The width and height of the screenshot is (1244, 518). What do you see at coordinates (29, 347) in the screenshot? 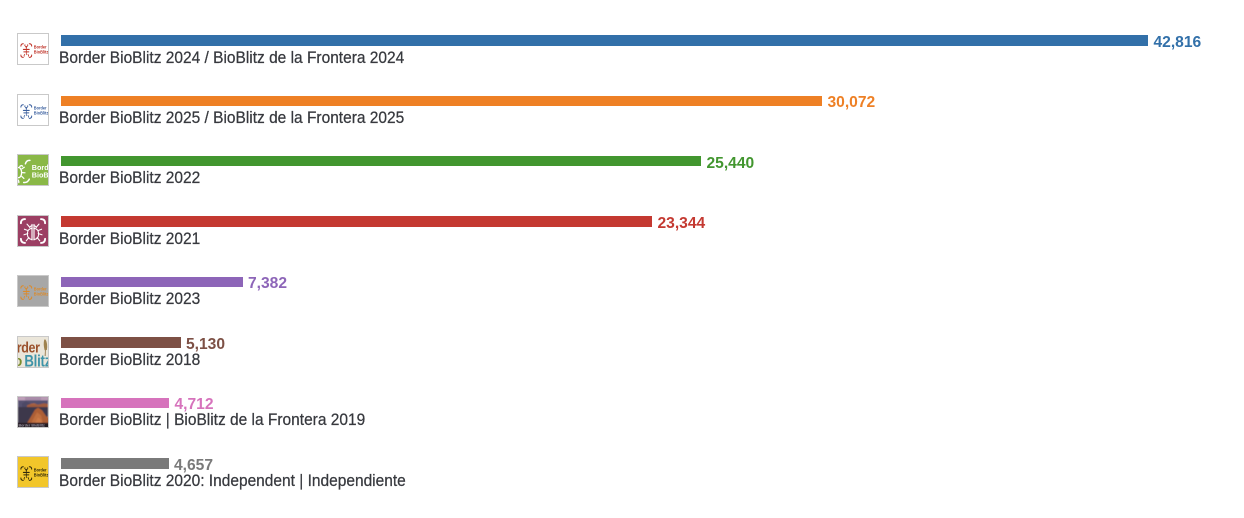
I see `svg-text: rder` at bounding box center [29, 347].